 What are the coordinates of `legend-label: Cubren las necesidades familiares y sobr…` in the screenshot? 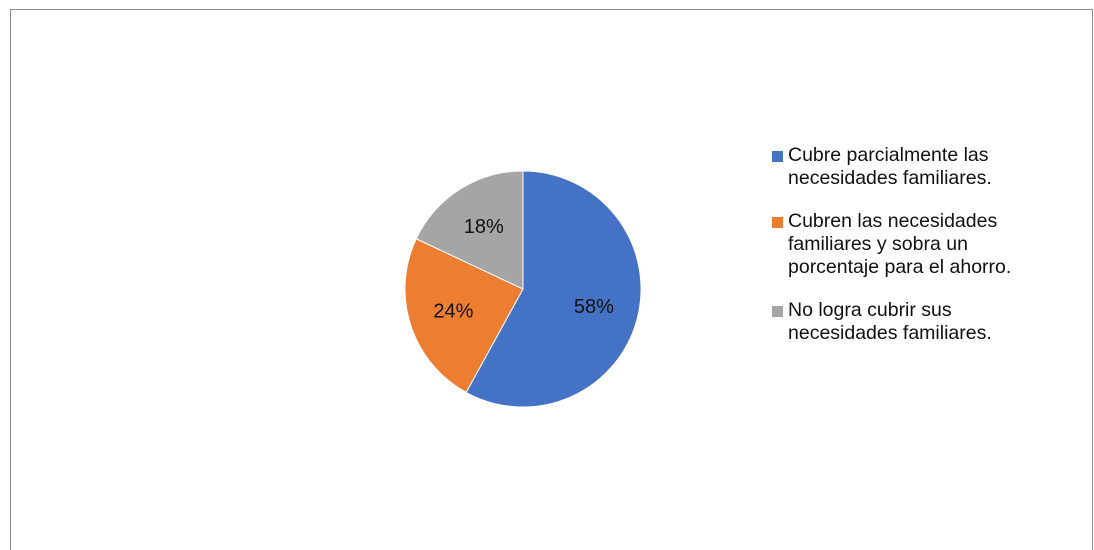 It's located at (900, 244).